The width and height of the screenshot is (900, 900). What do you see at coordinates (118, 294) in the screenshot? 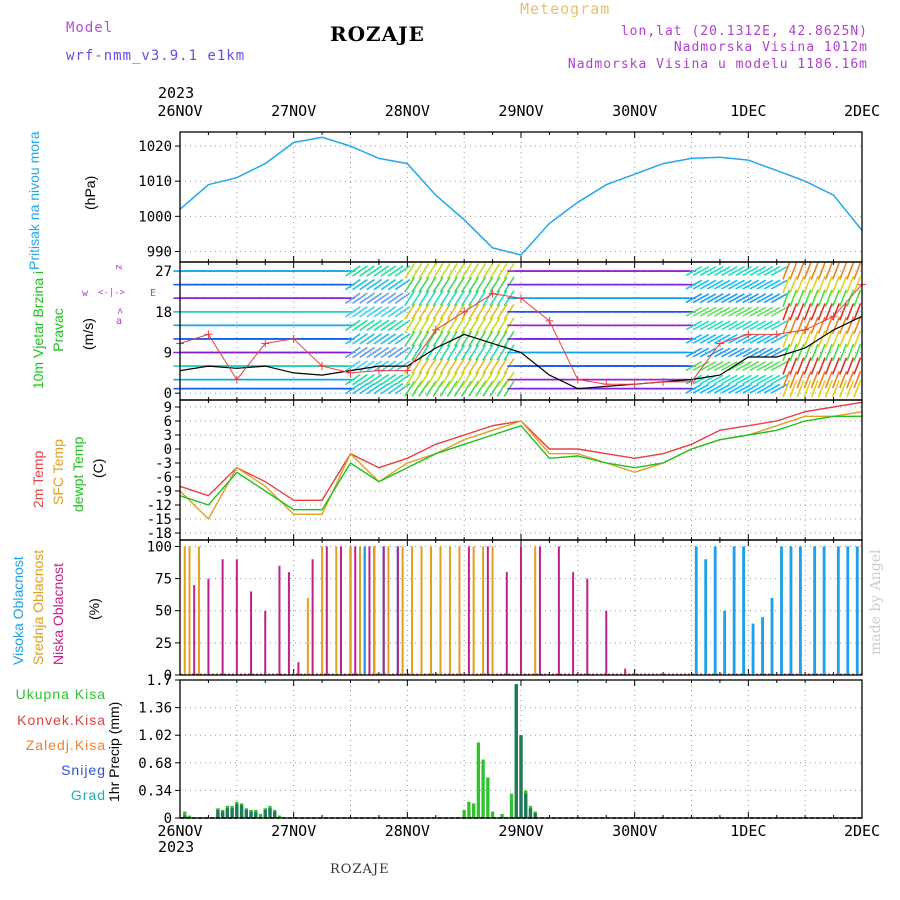
I see `compass-icon: z w <-|-> E < a` at bounding box center [118, 294].